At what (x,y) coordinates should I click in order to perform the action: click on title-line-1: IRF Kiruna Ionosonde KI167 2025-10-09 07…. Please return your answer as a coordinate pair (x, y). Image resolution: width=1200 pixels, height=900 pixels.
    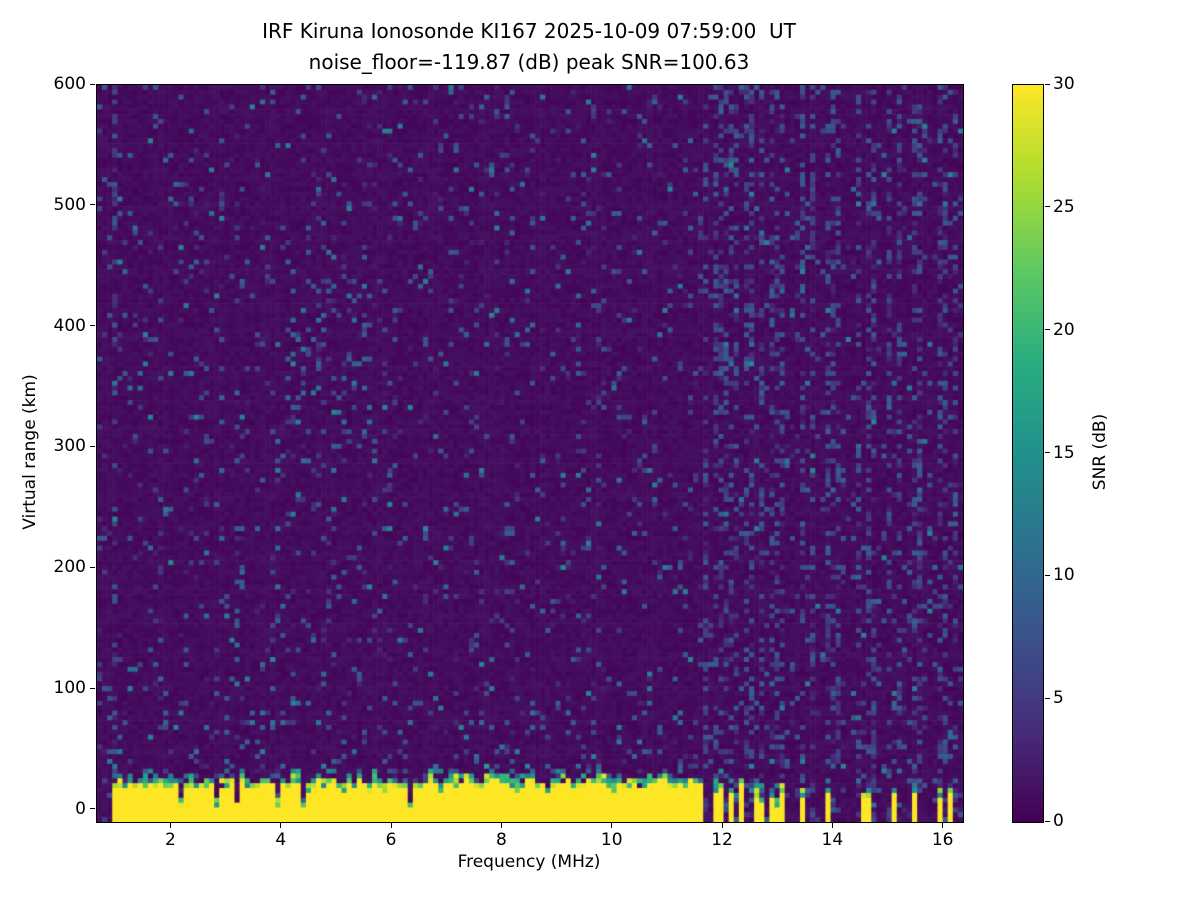
    Looking at the image, I should click on (529, 31).